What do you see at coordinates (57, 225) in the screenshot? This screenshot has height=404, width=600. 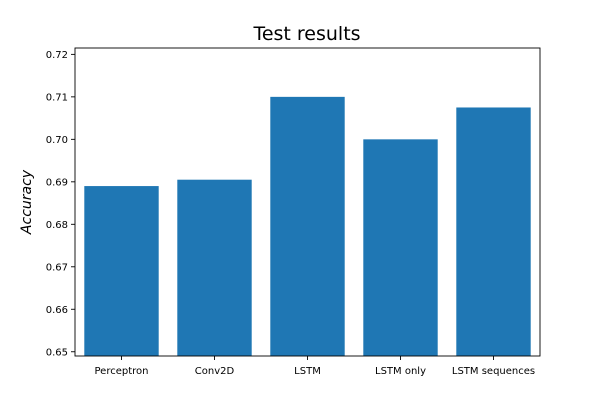 I see `y-tick-label: 0.68` at bounding box center [57, 225].